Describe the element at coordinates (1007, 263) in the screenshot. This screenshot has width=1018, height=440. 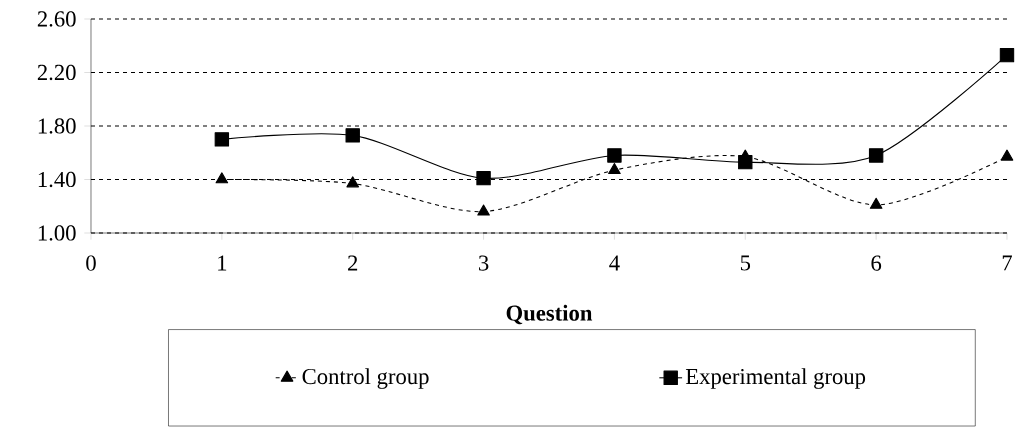
I see `x-tick-label: 7` at that location.